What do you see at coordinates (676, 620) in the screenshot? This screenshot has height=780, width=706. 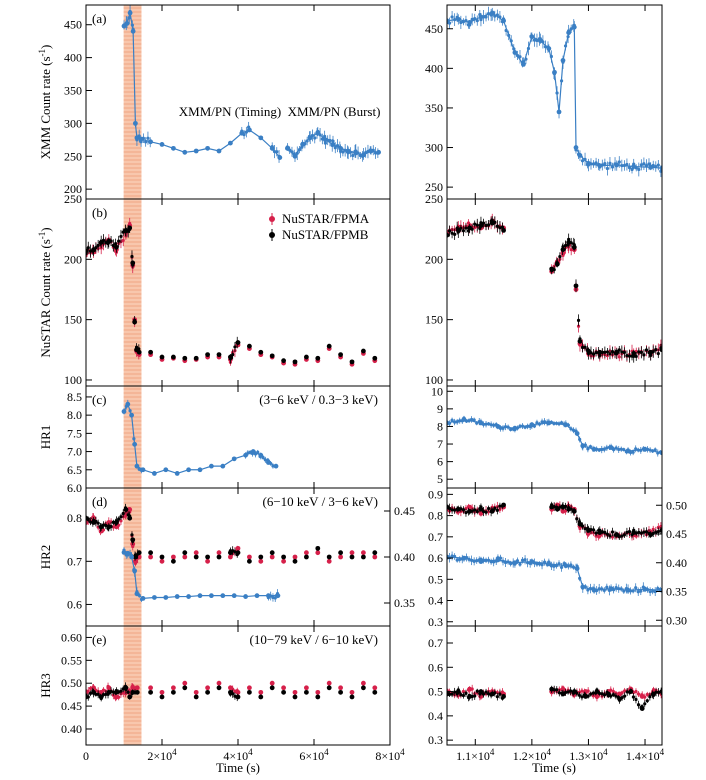 I see `y2-tick-label: 0.30` at bounding box center [676, 620].